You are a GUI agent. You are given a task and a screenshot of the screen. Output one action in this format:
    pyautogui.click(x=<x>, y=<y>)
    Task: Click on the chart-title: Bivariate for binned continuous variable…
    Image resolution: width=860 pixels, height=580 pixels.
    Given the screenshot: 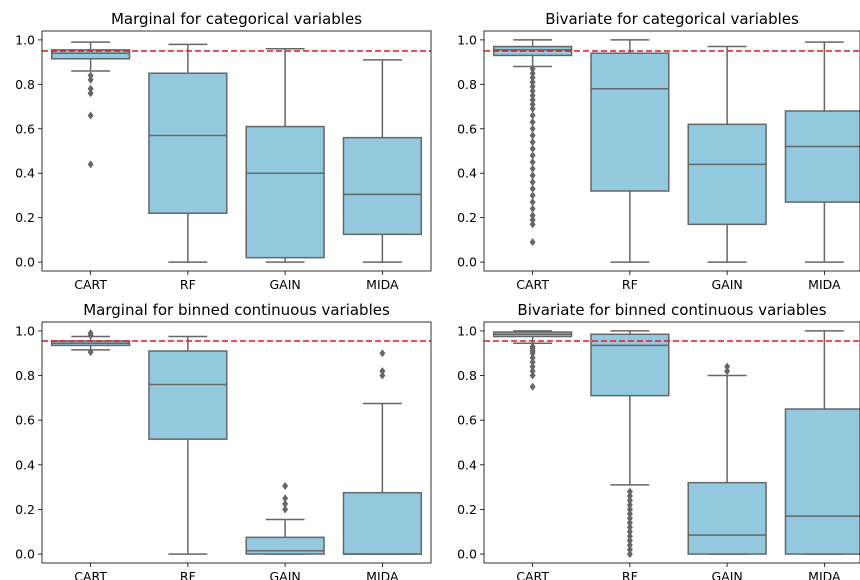 What is the action you would take?
    pyautogui.click(x=671, y=310)
    